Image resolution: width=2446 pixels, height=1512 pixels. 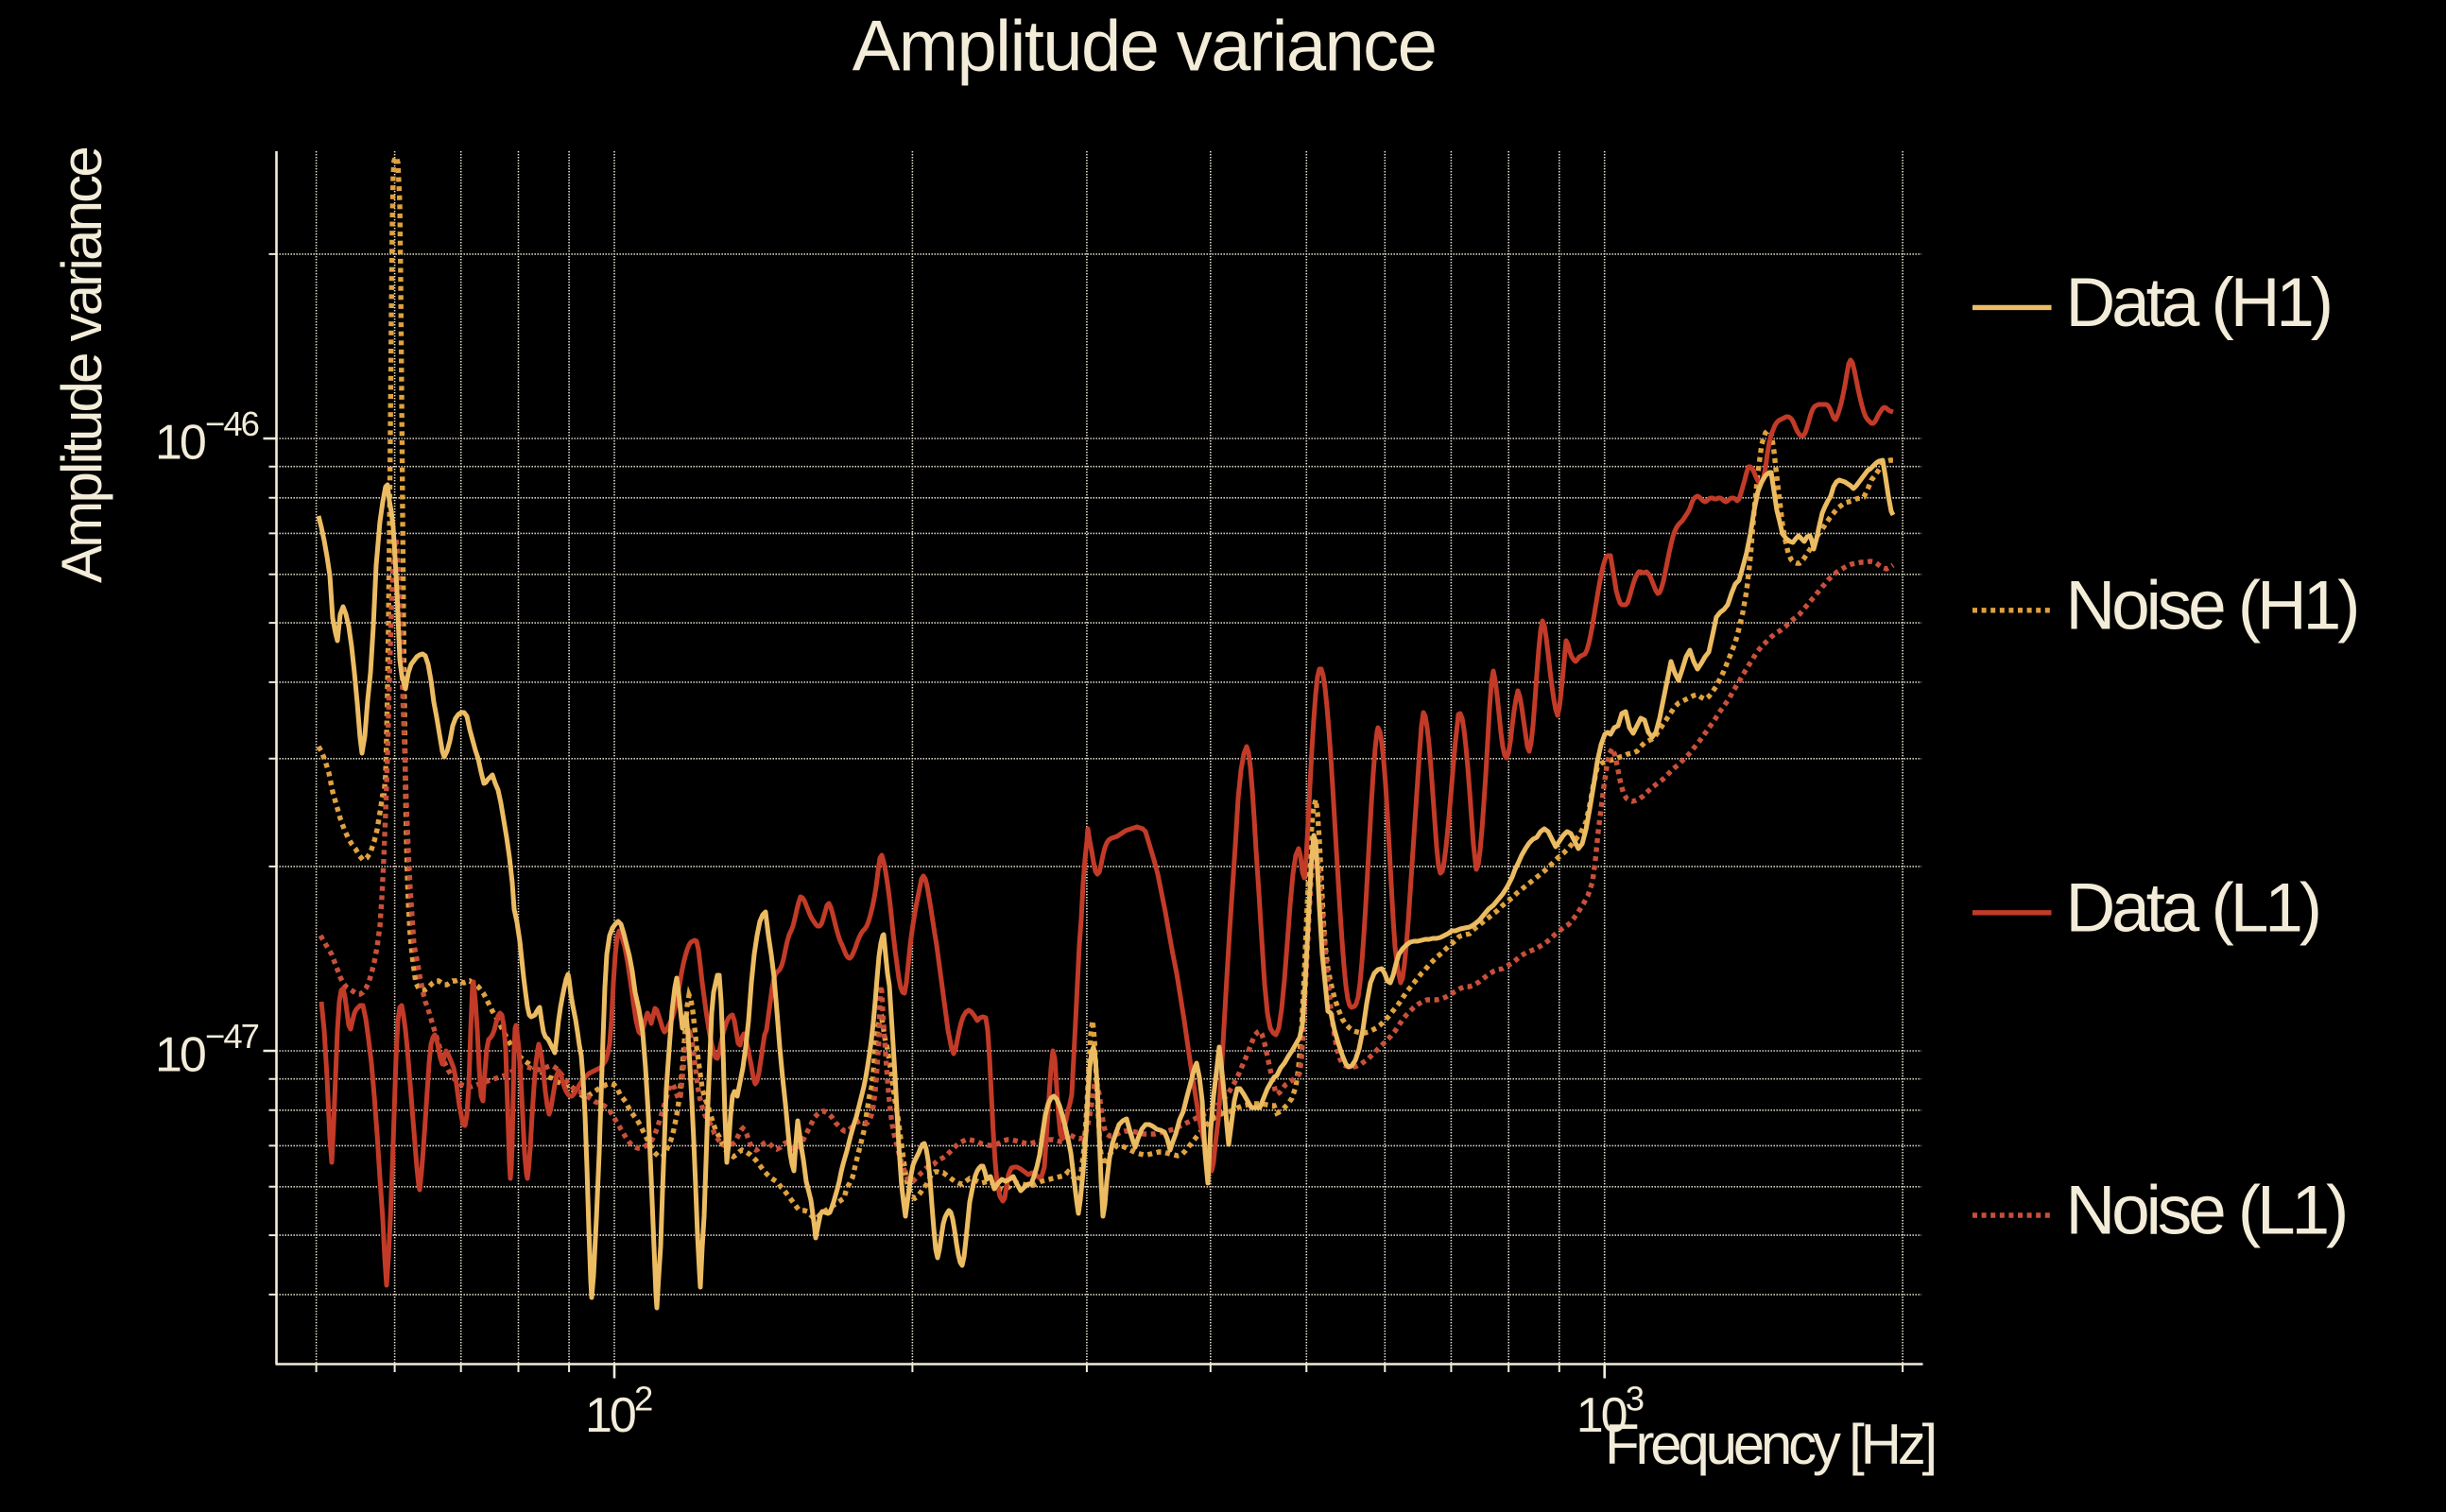 What do you see at coordinates (1635, 1399) in the screenshot?
I see `svg-text: 3` at bounding box center [1635, 1399].